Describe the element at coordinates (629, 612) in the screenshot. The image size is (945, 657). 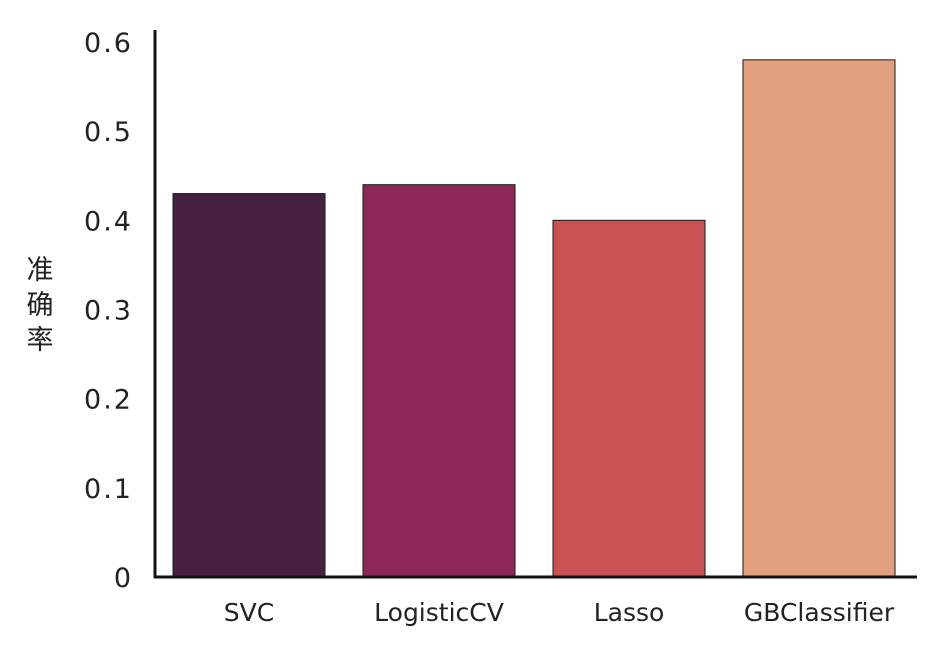
I see `x-tick-label: Lasso` at that location.